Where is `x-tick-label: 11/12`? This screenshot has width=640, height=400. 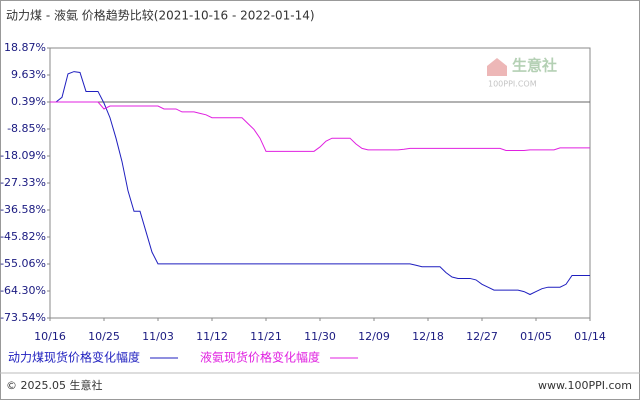 x-tick-label: 11/12 is located at coordinates (212, 336).